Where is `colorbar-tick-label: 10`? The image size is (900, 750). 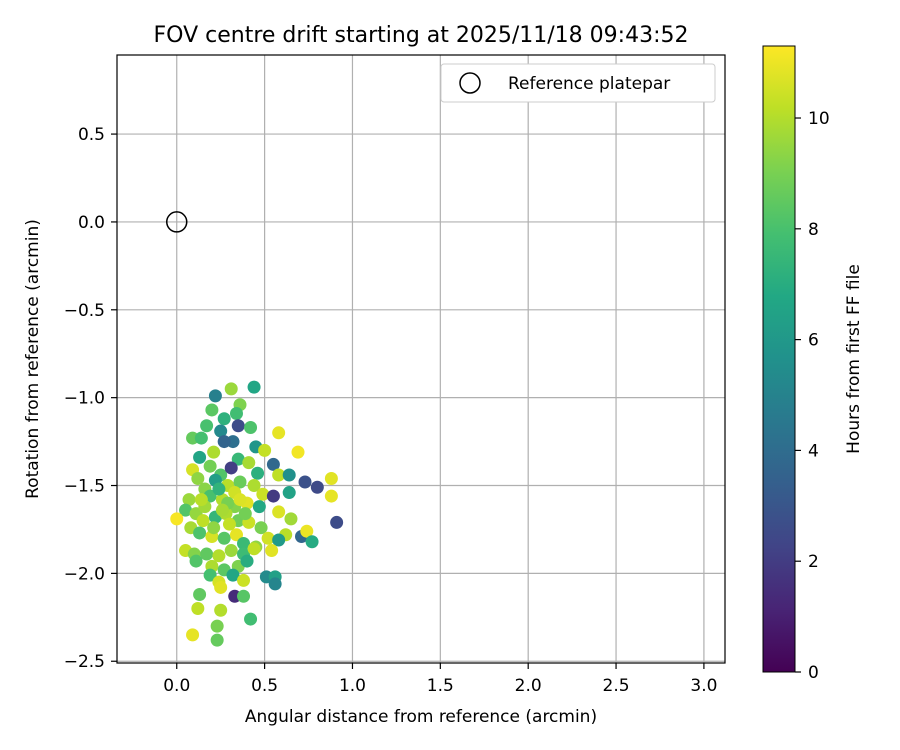
colorbar-tick-label: 10 is located at coordinates (819, 119).